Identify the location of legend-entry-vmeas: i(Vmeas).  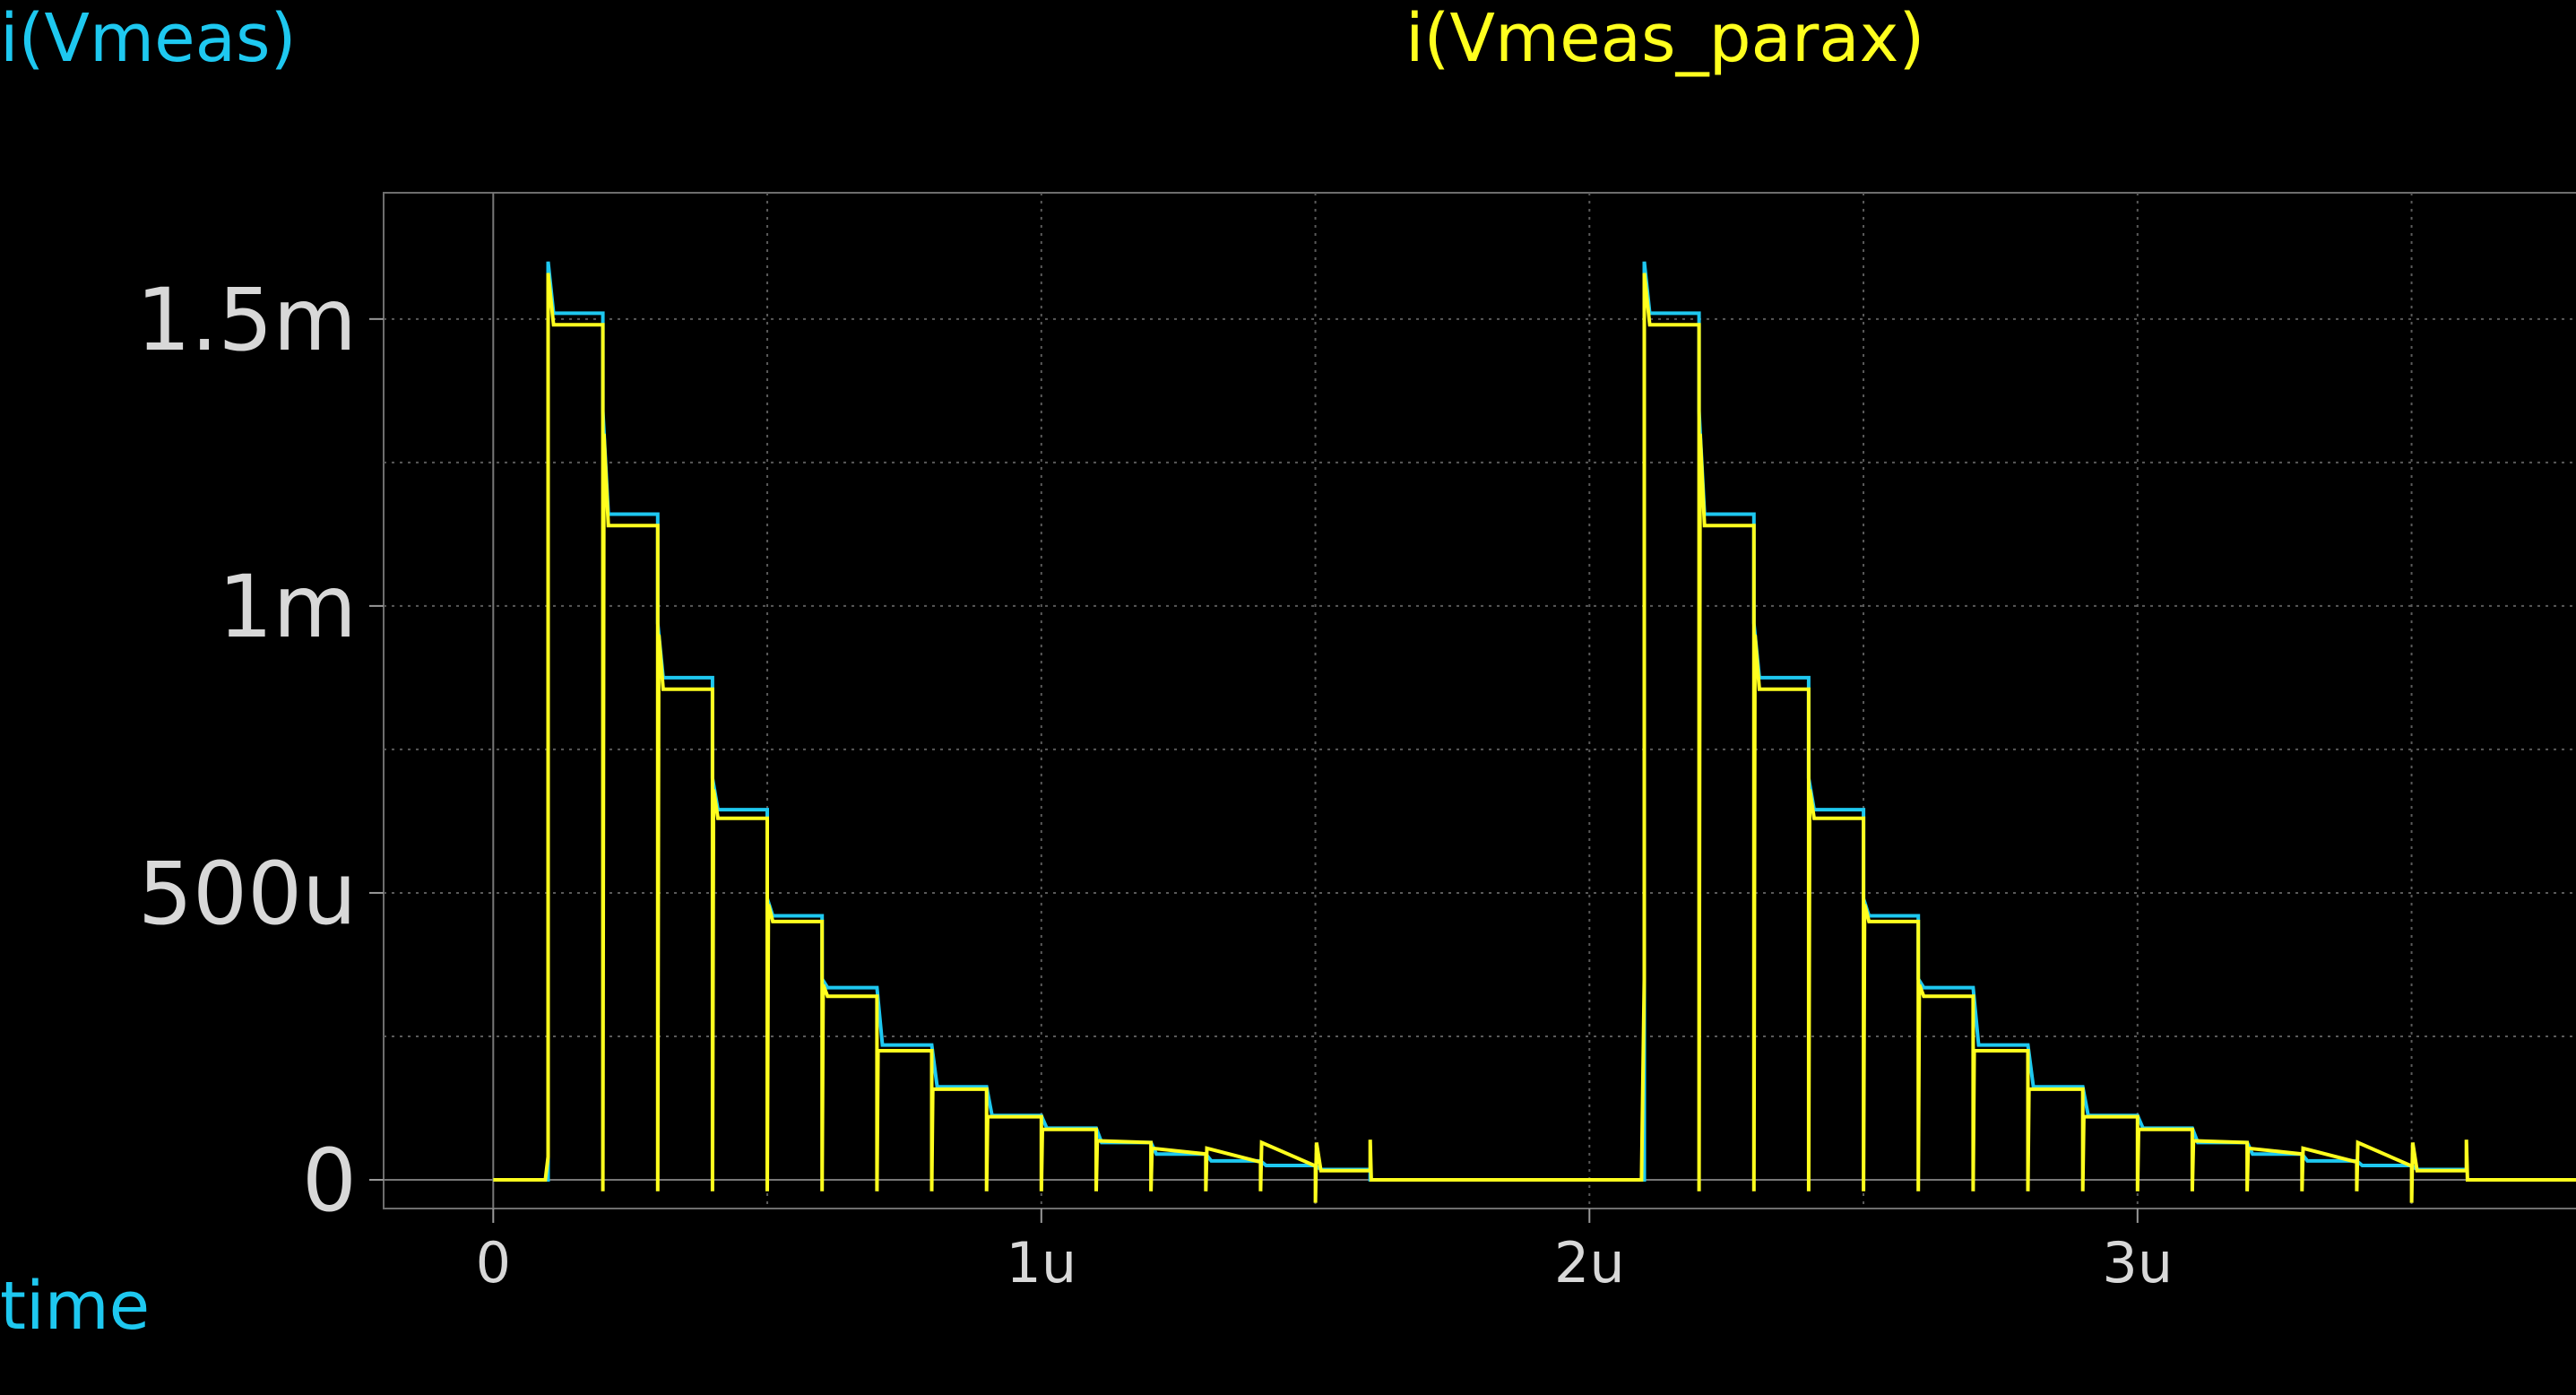
(148, 38).